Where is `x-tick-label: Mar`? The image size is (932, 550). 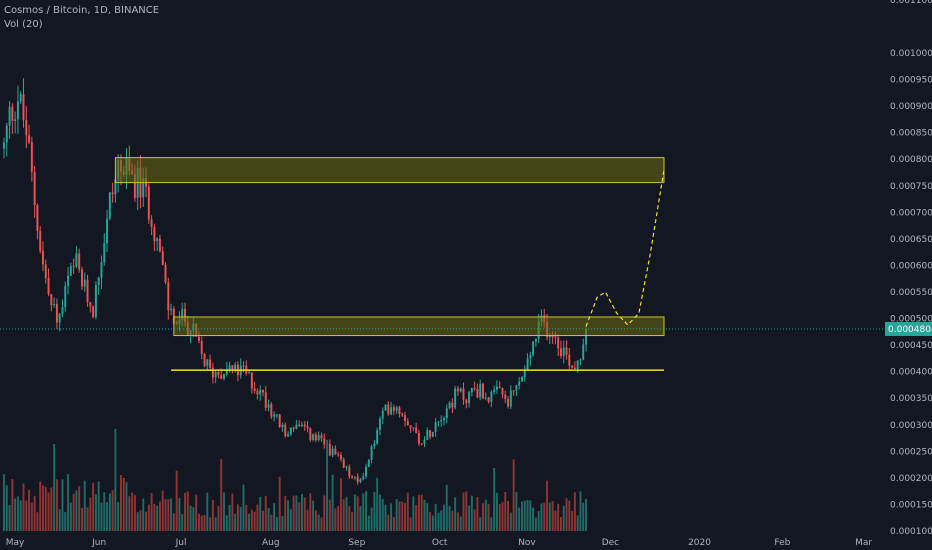 x-tick-label: Mar is located at coordinates (863, 543).